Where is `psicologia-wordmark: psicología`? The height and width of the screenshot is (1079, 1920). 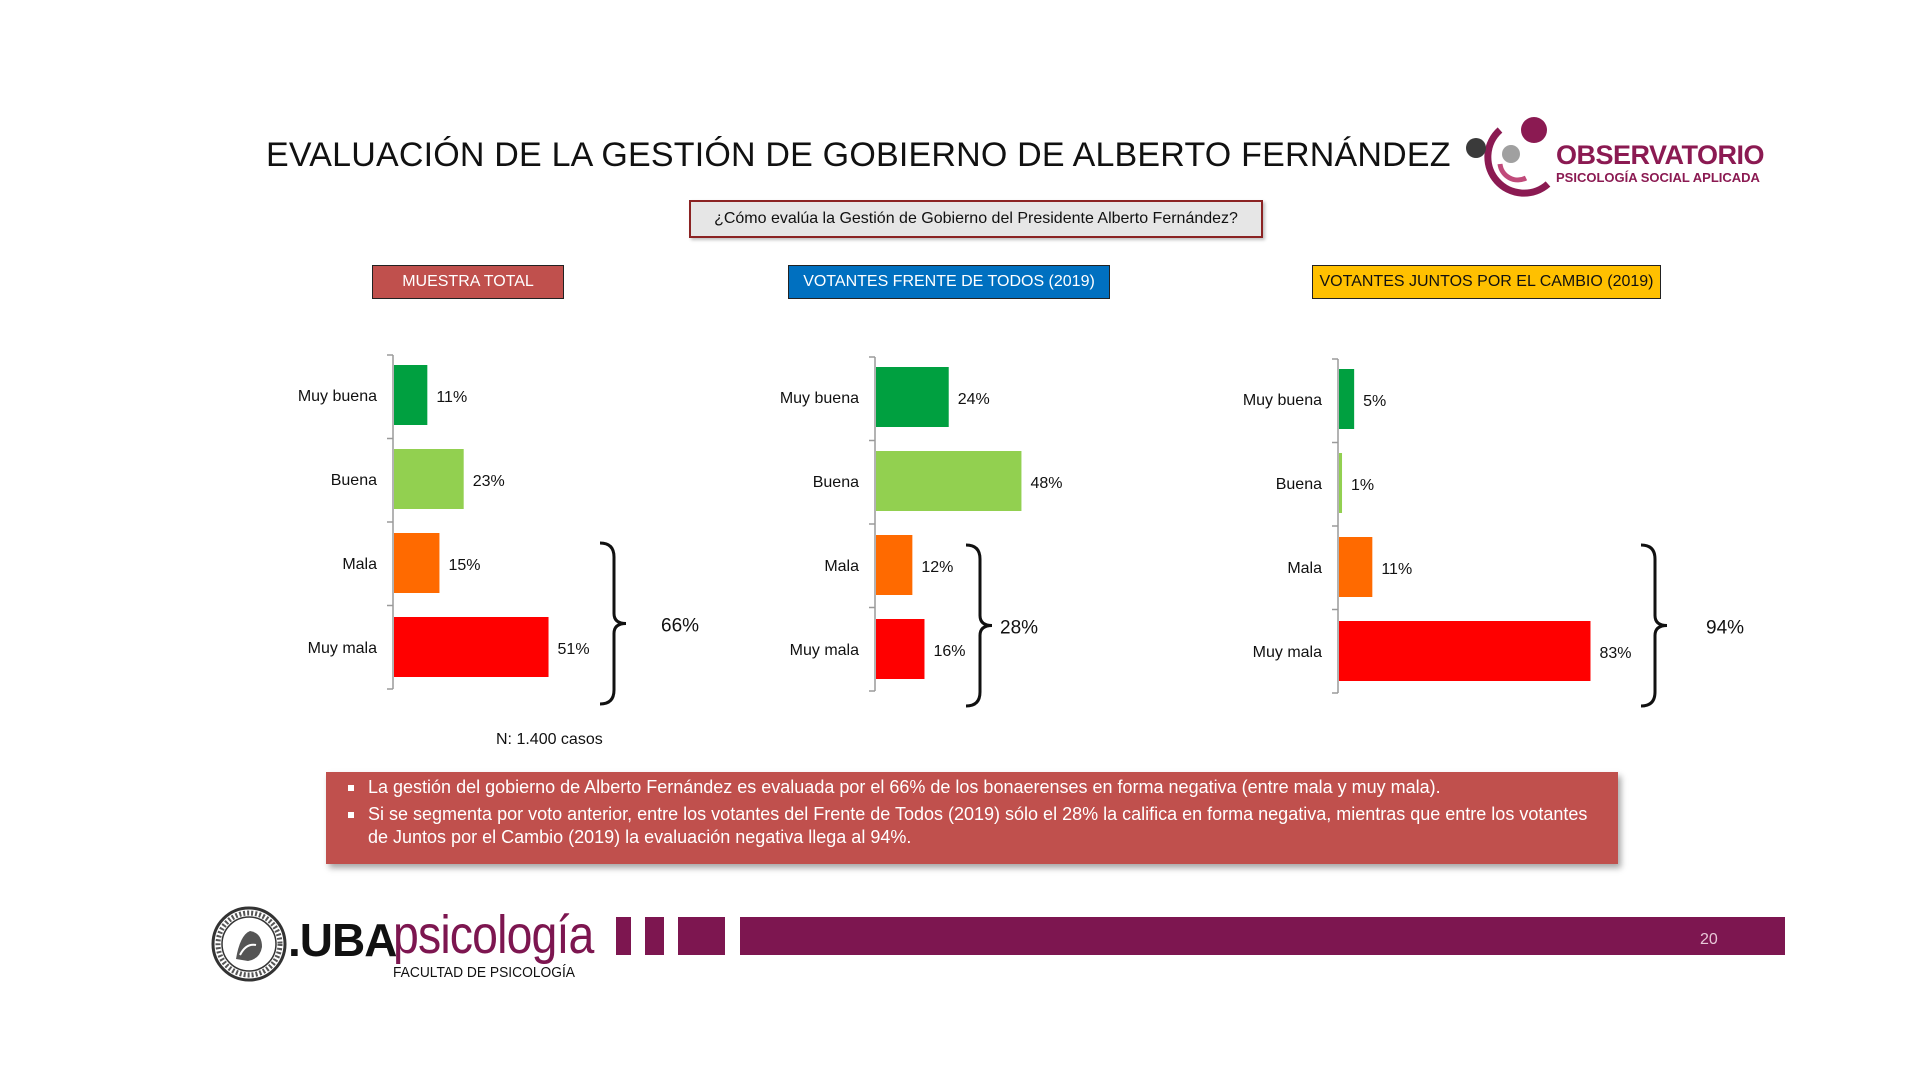
psicologia-wordmark: psicología is located at coordinates (493, 935).